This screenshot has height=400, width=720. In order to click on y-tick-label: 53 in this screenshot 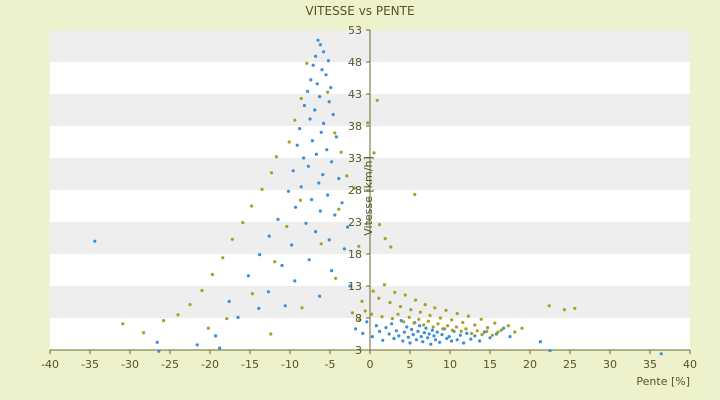, I will do `click(355, 30)`.